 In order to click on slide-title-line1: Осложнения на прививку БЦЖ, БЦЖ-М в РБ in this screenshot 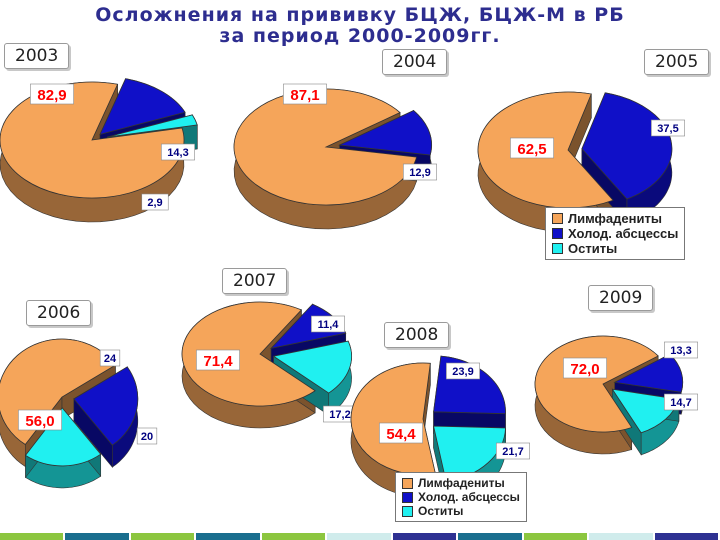, I will do `click(360, 15)`.